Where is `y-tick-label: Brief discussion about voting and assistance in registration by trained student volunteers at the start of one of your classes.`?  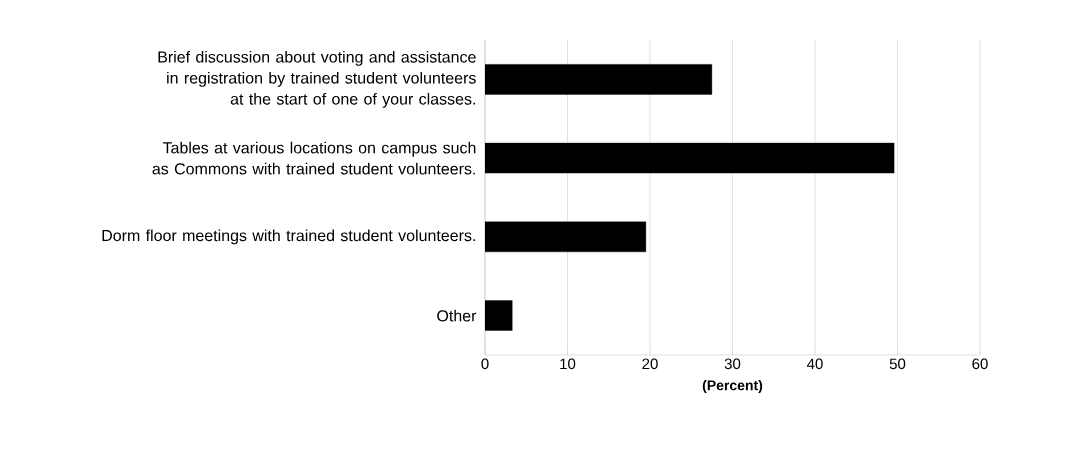
y-tick-label: Brief discussion about voting and assistance in registration by trained student volunteers at the start of one of your classes. is located at coordinates (317, 79).